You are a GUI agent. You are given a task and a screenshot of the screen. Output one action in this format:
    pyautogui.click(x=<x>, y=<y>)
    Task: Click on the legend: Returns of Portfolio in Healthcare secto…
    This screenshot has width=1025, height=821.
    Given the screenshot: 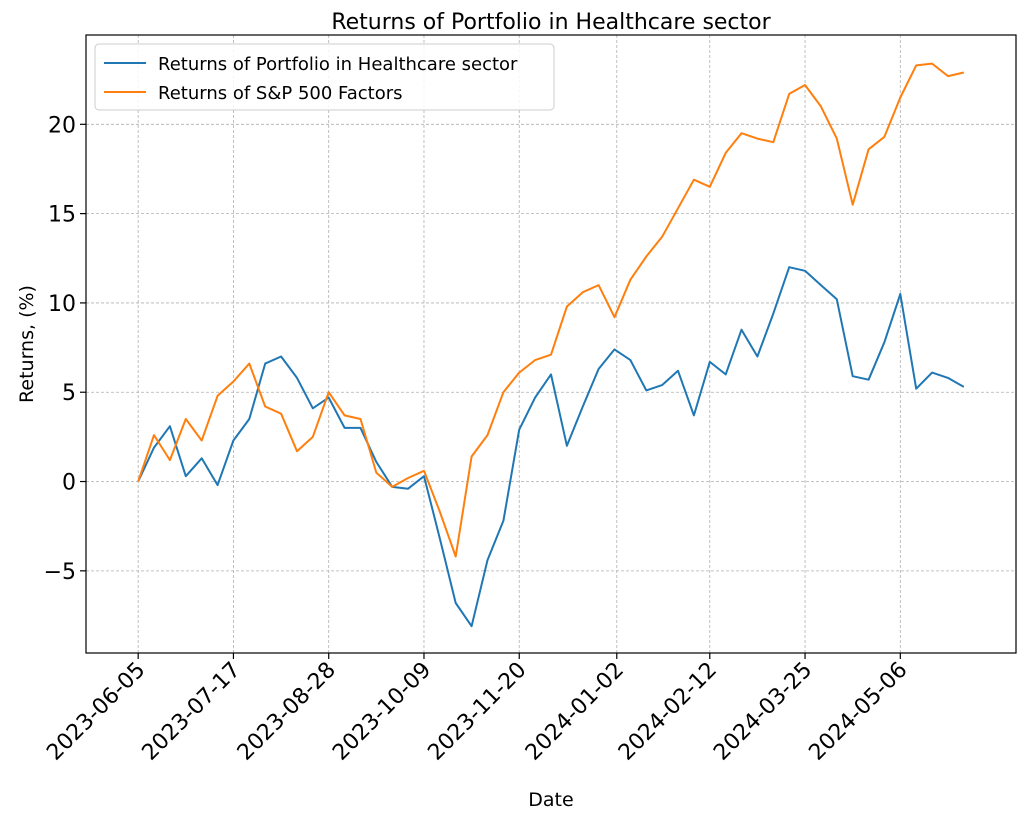 What is the action you would take?
    pyautogui.click(x=324, y=77)
    